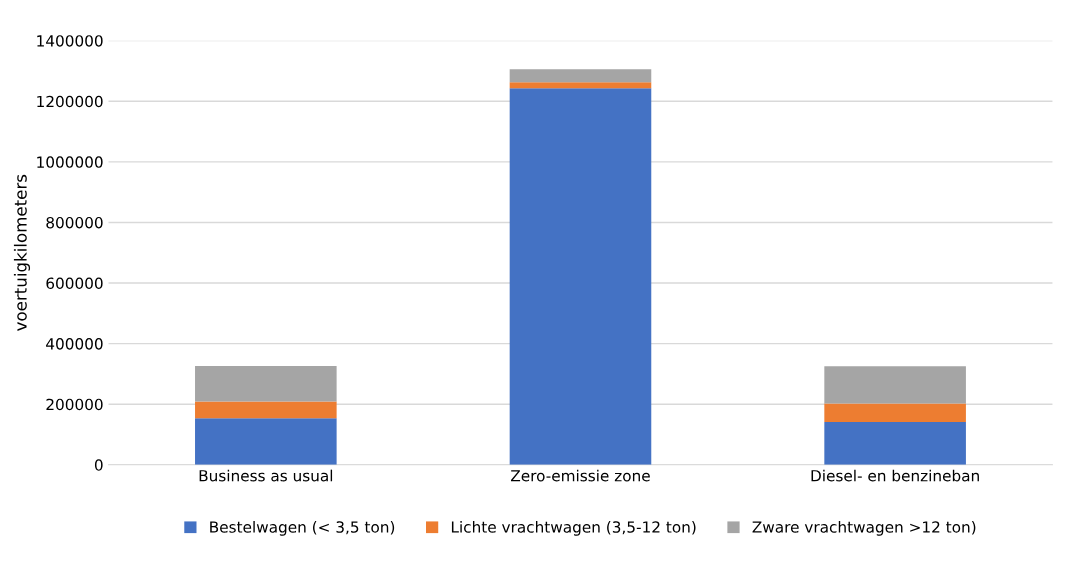 Image resolution: width=1085 pixels, height=581 pixels. Describe the element at coordinates (580, 475) in the screenshot. I see `x-tick-label: Zero-emissie zone` at that location.